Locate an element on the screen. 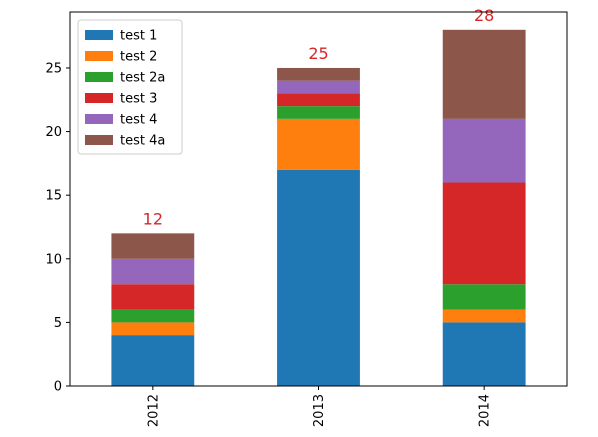  y-tick-label: 25 is located at coordinates (53, 68).